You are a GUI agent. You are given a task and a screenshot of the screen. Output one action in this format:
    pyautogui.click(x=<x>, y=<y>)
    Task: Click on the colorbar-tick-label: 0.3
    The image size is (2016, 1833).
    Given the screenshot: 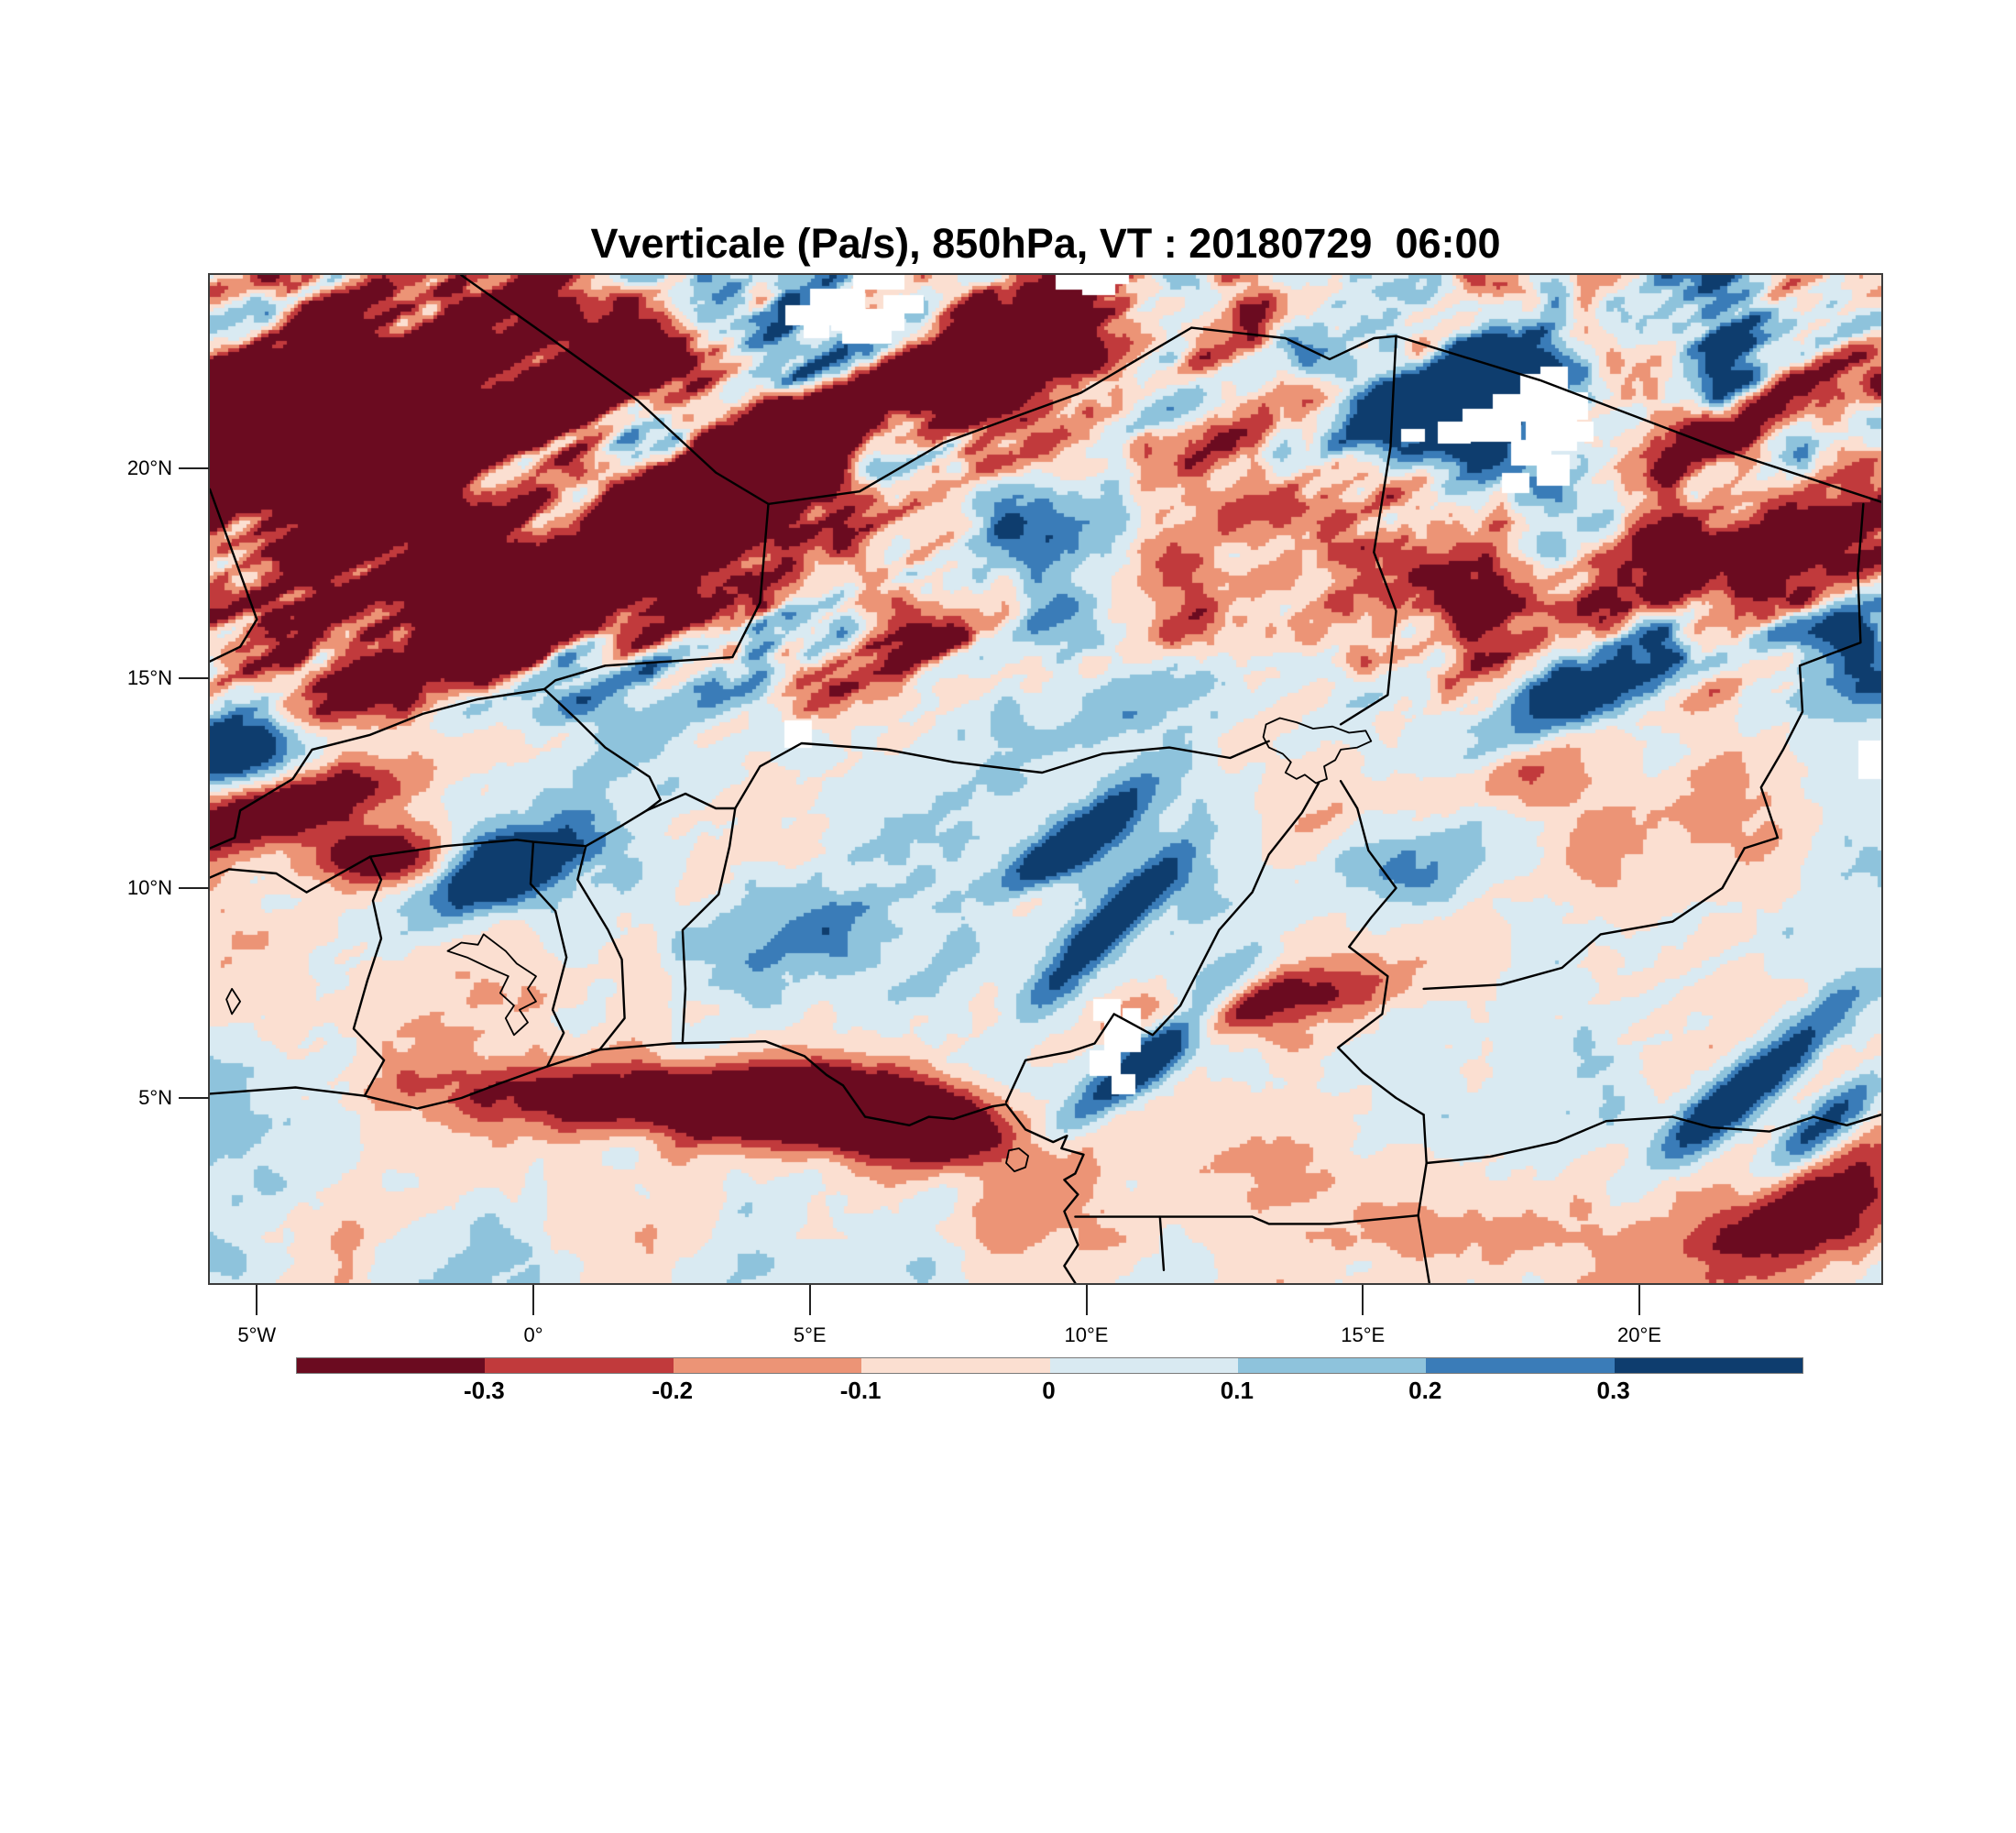 What is the action you would take?
    pyautogui.click(x=1613, y=1390)
    